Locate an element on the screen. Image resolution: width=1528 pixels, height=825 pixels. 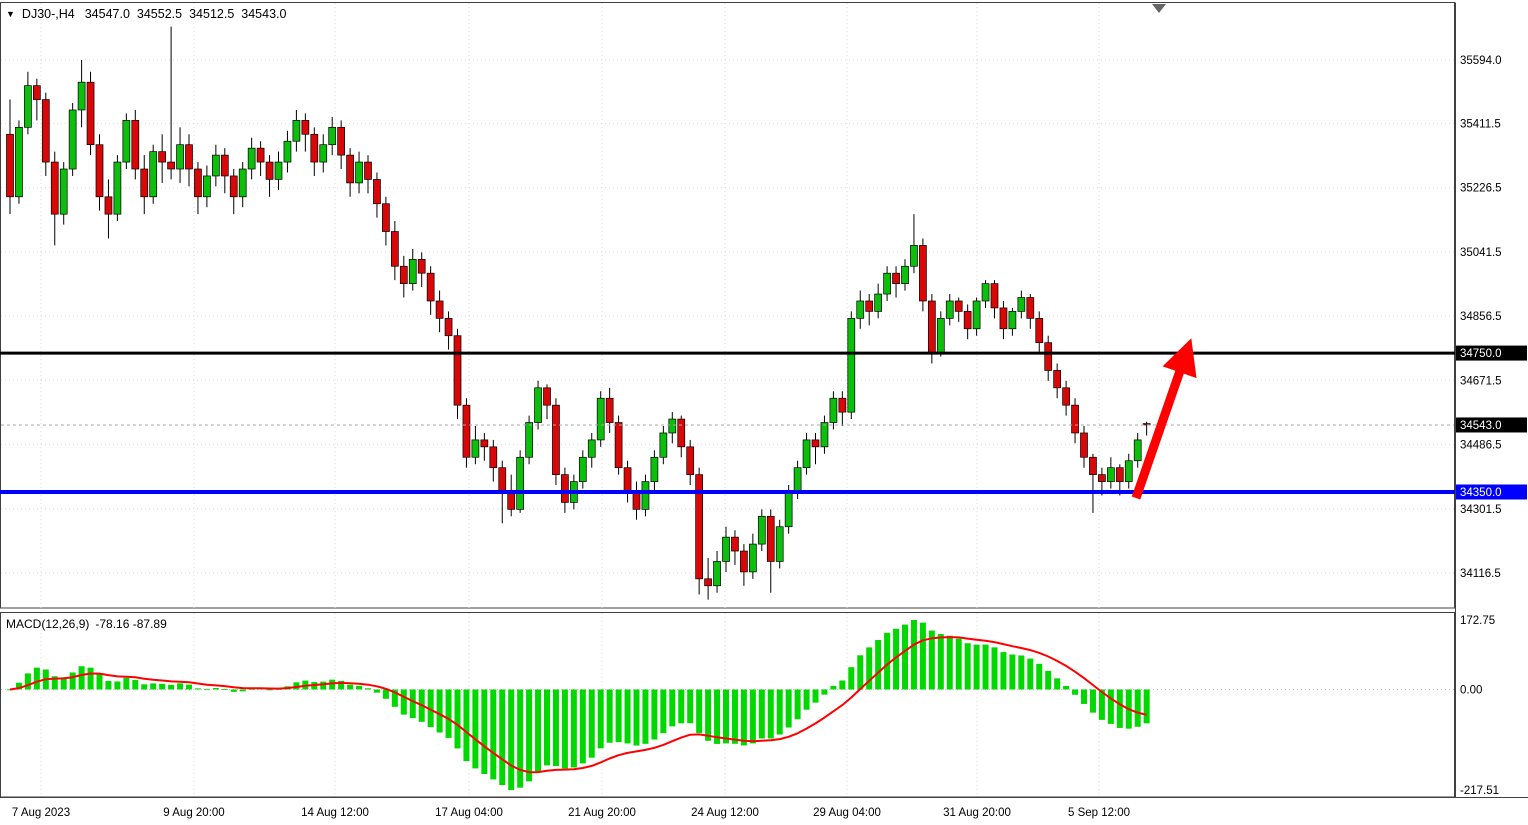
expand-icon: ▼ is located at coordinates (10, 13).